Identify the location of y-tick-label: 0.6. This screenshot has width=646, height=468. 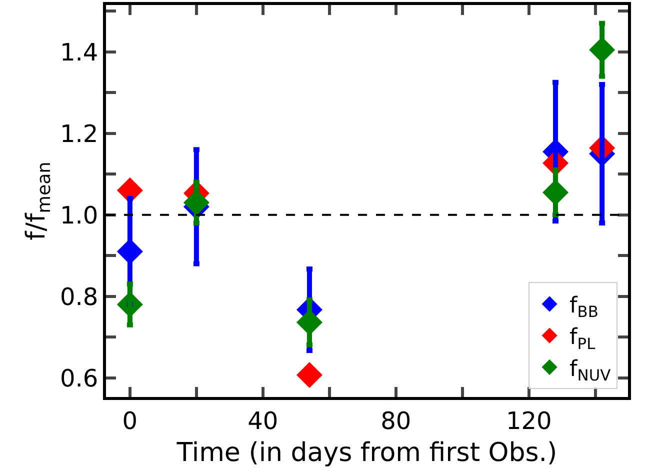
(79, 378).